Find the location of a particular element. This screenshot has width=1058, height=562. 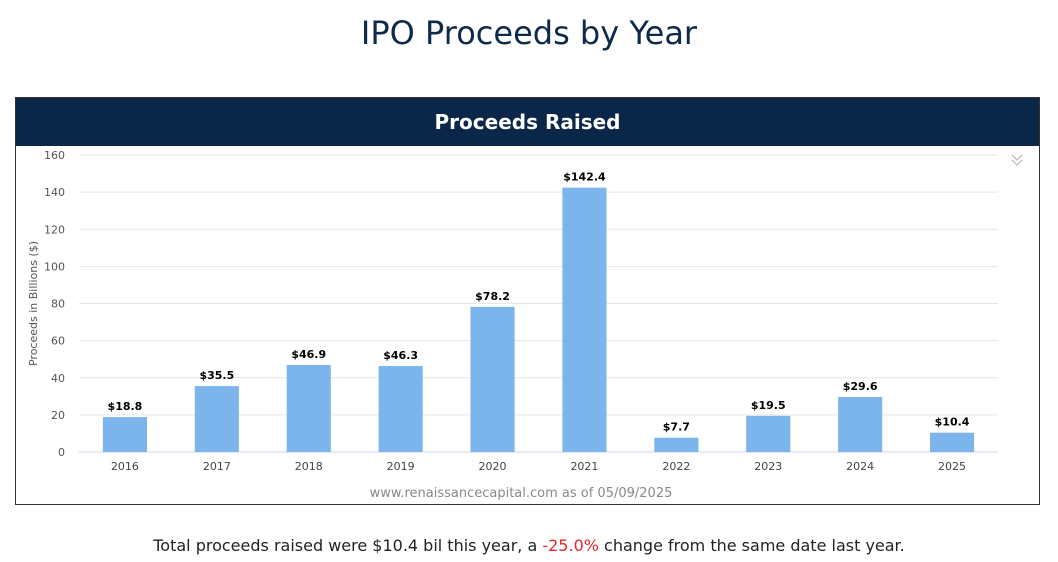

x-tick-label: 2021 is located at coordinates (584, 466).